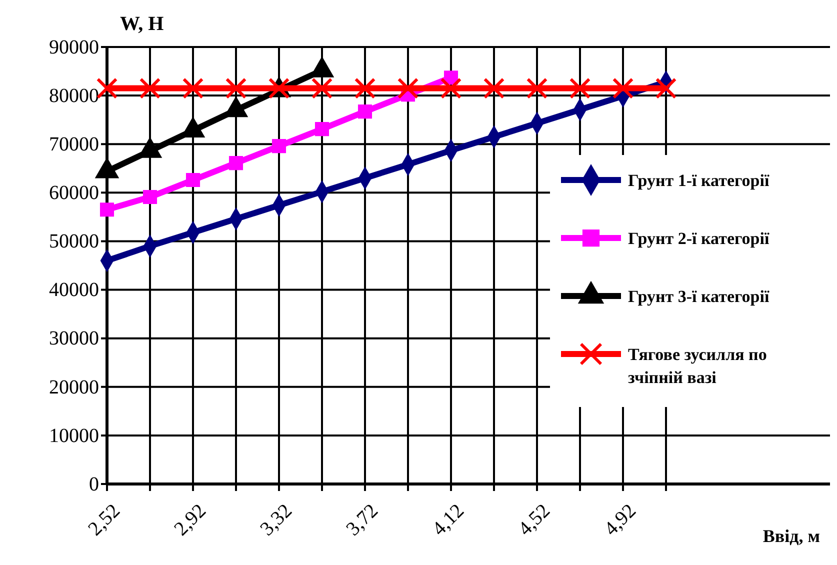 The image size is (837, 565). I want to click on y-tick-label: 50000, so click(74, 241).